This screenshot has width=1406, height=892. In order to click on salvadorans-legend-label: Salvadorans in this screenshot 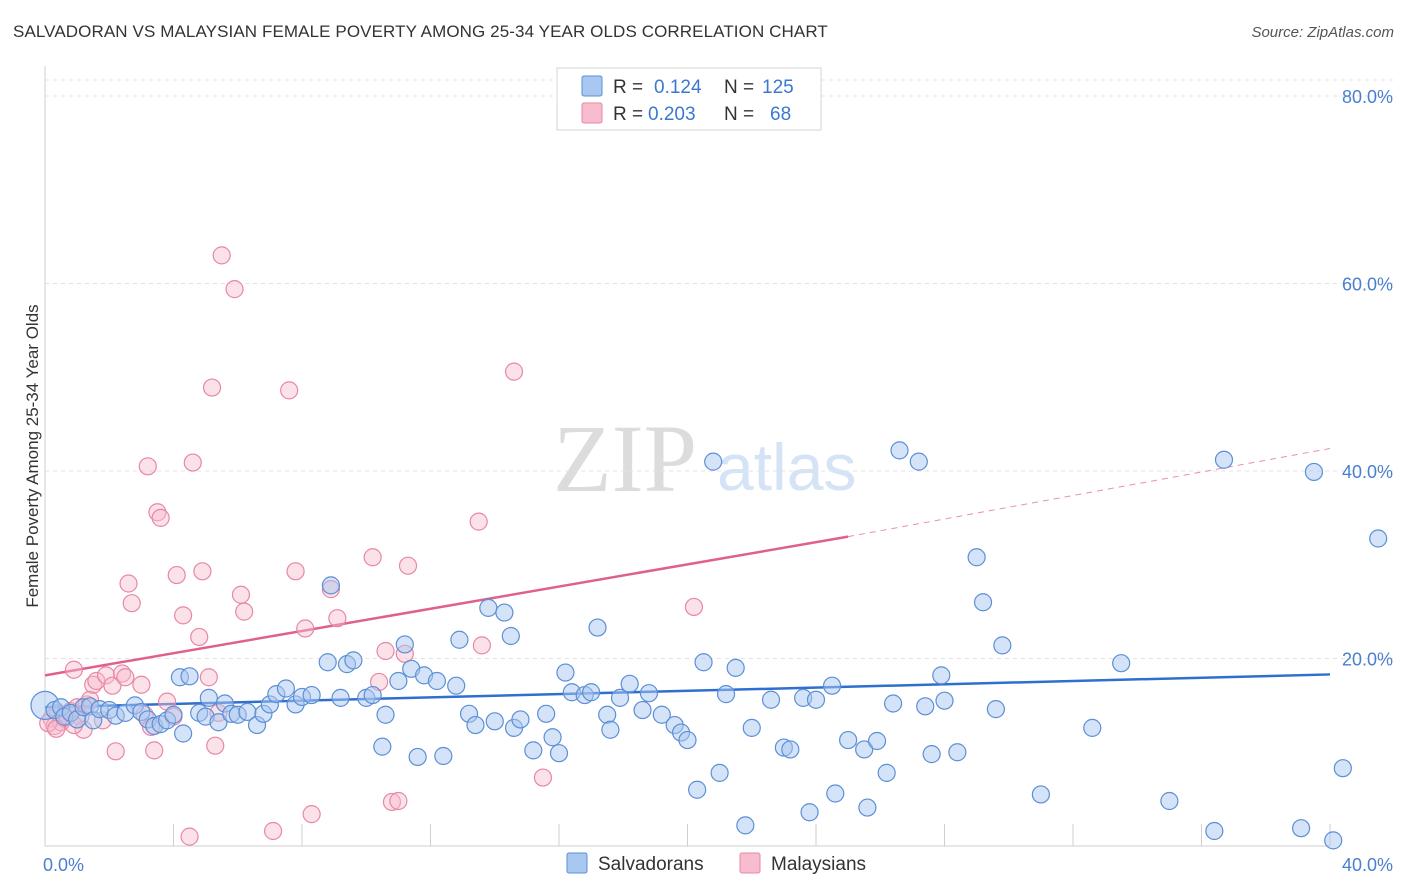, I will do `click(651, 864)`.